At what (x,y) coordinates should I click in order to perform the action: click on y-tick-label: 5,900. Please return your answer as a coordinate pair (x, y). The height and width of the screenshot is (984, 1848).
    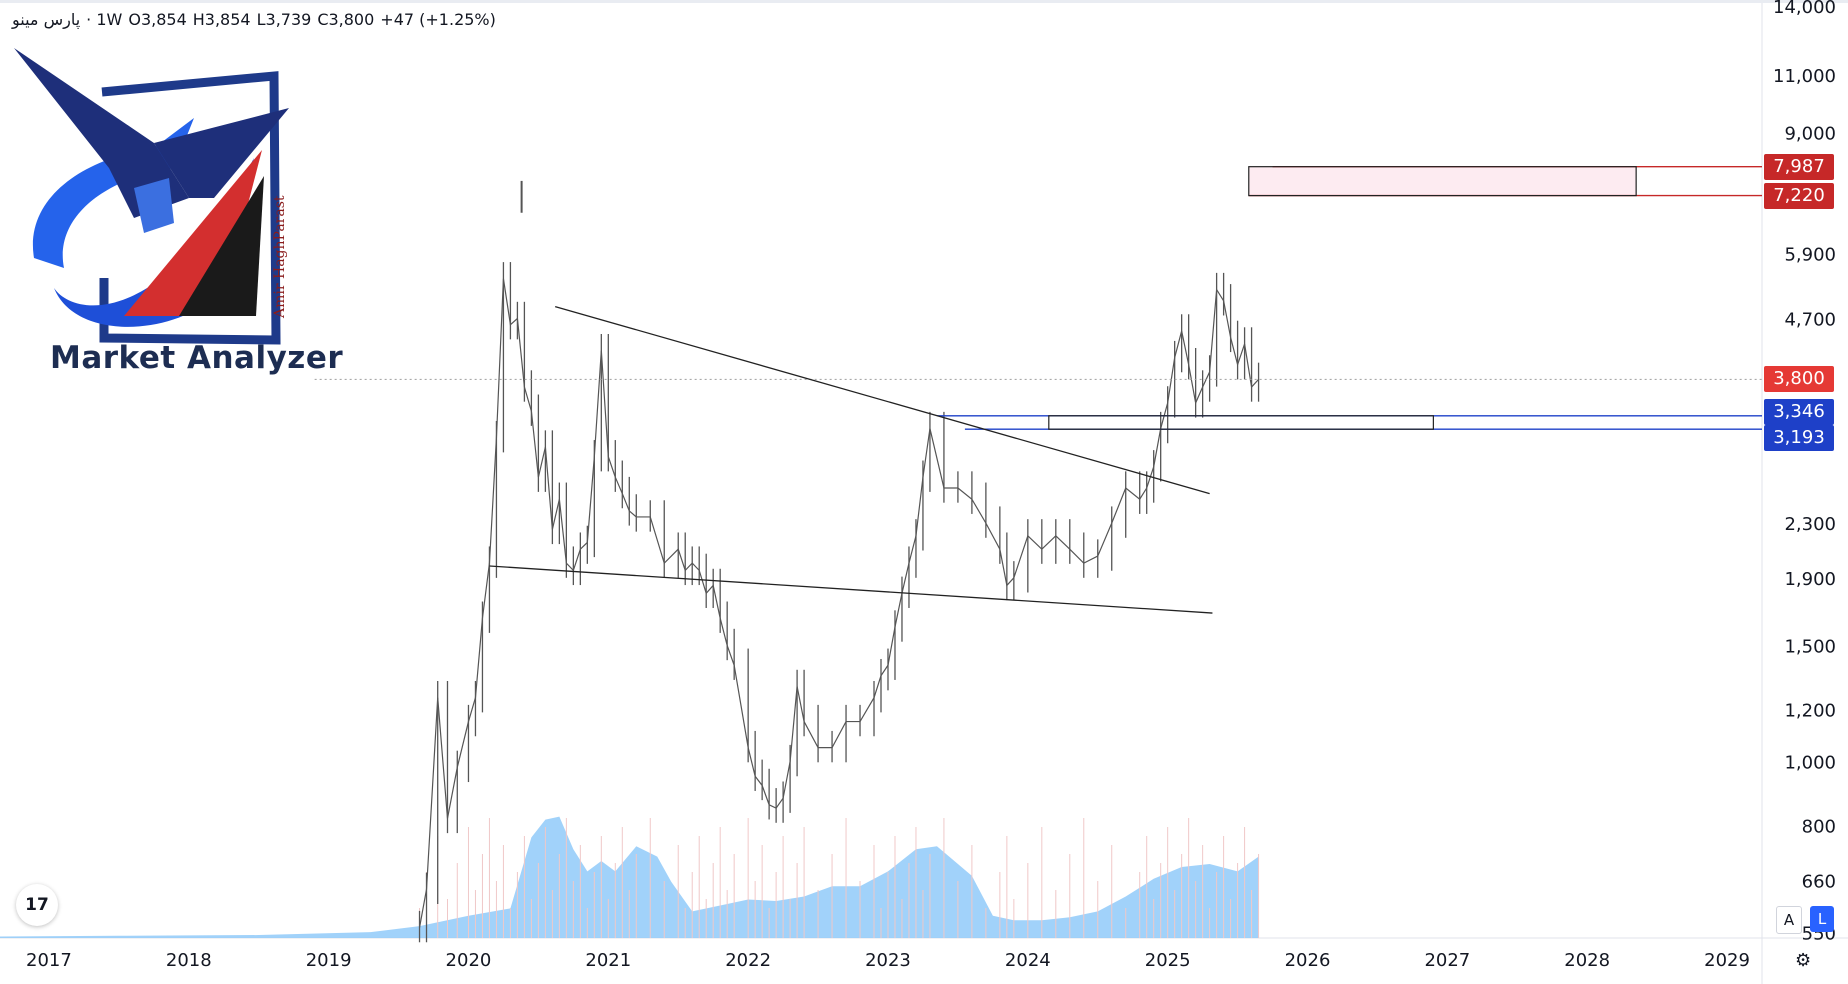
    Looking at the image, I should click on (1810, 254).